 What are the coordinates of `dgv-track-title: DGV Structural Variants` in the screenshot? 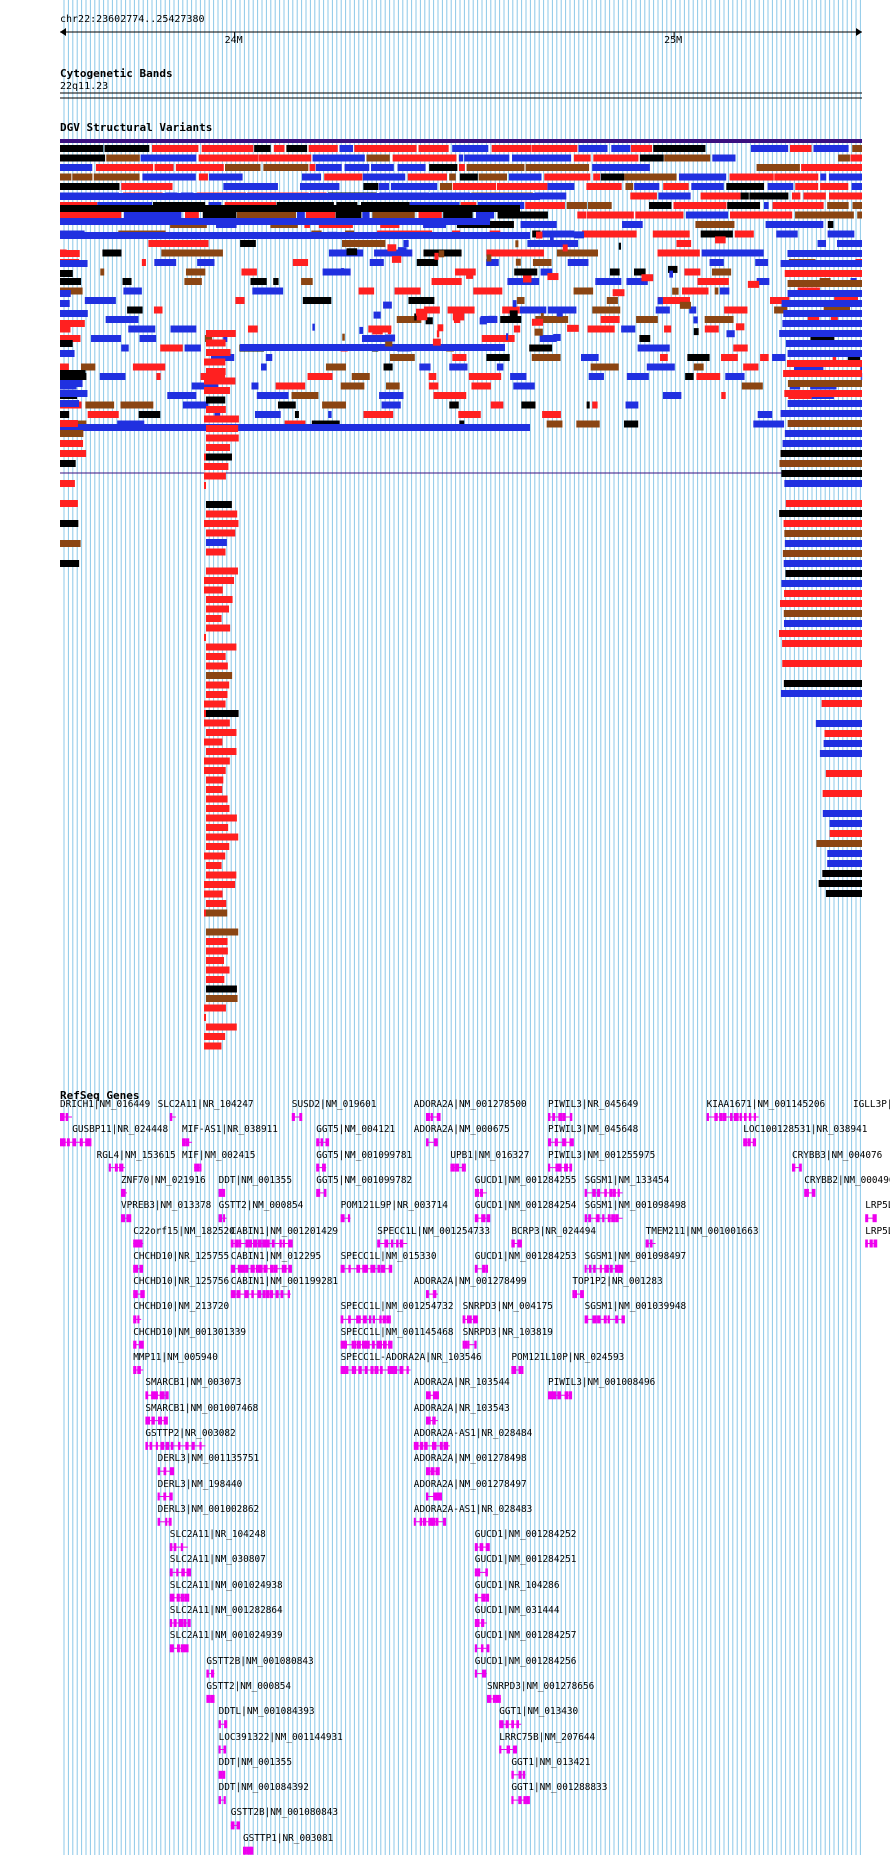 It's located at (136, 127).